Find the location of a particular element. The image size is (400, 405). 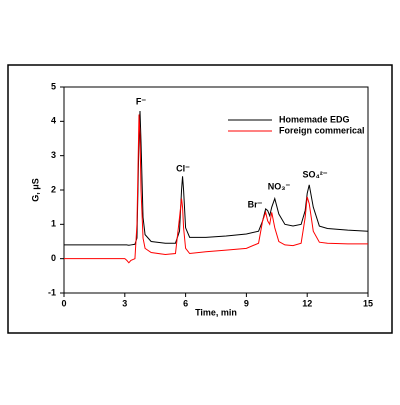

y-tick-label: -1 is located at coordinates (52, 292).